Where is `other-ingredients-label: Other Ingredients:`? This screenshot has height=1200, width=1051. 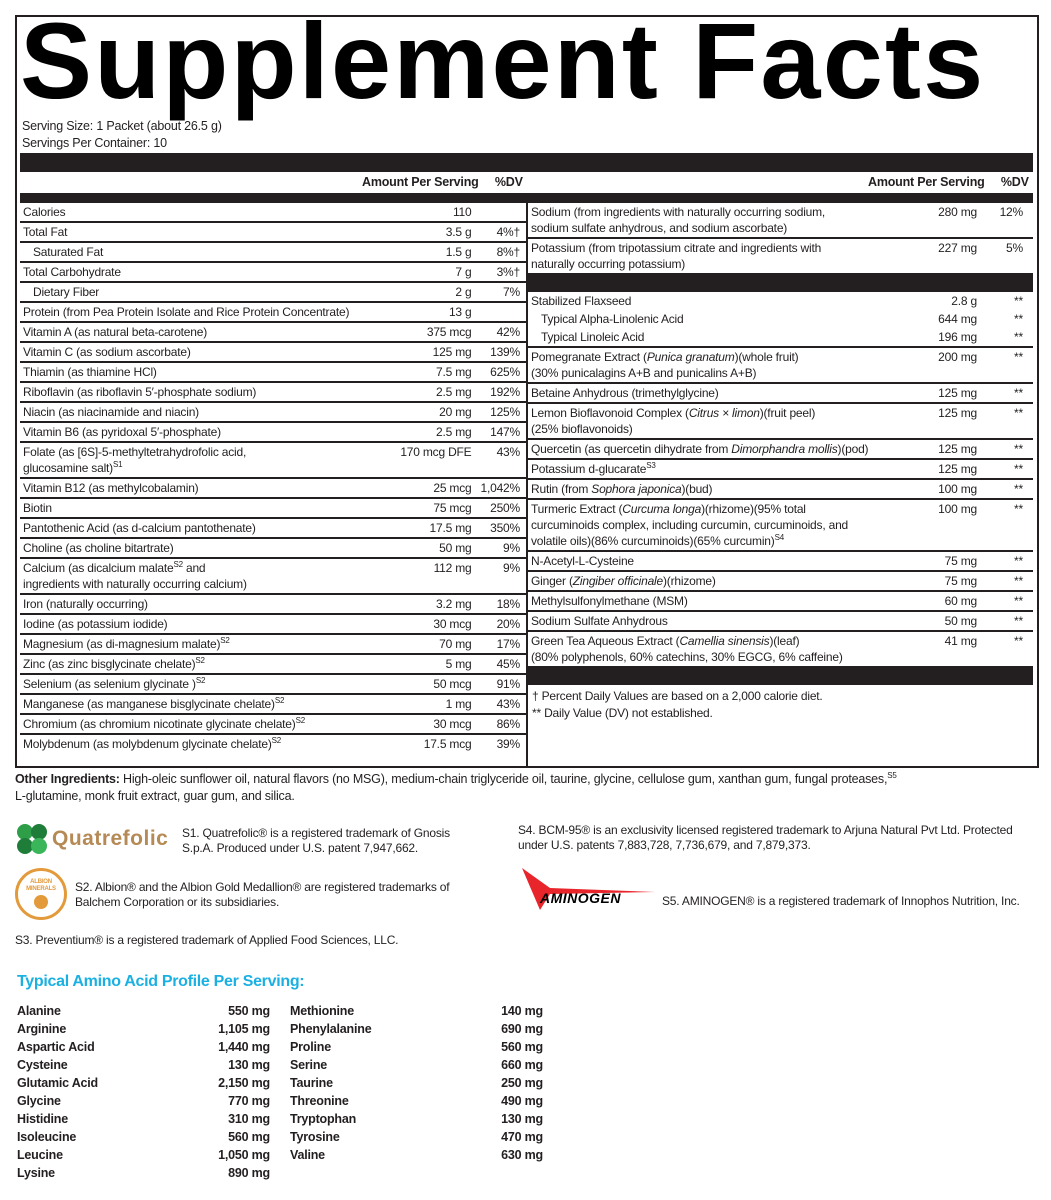 other-ingredients-label: Other Ingredients: is located at coordinates (67, 779).